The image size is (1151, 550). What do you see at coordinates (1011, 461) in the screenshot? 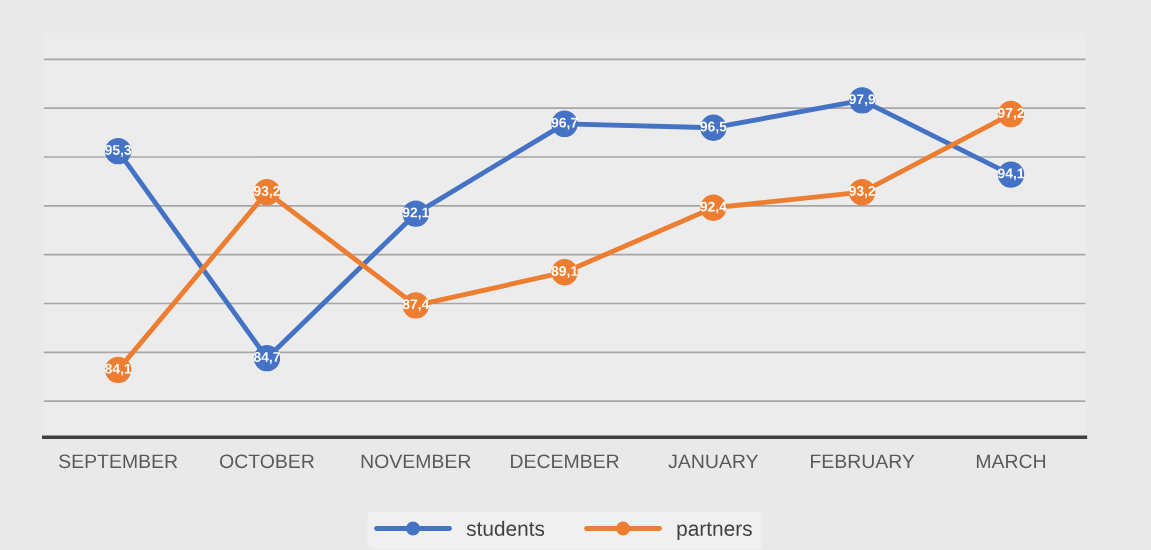
I see `x-tick-label: MARCH` at bounding box center [1011, 461].